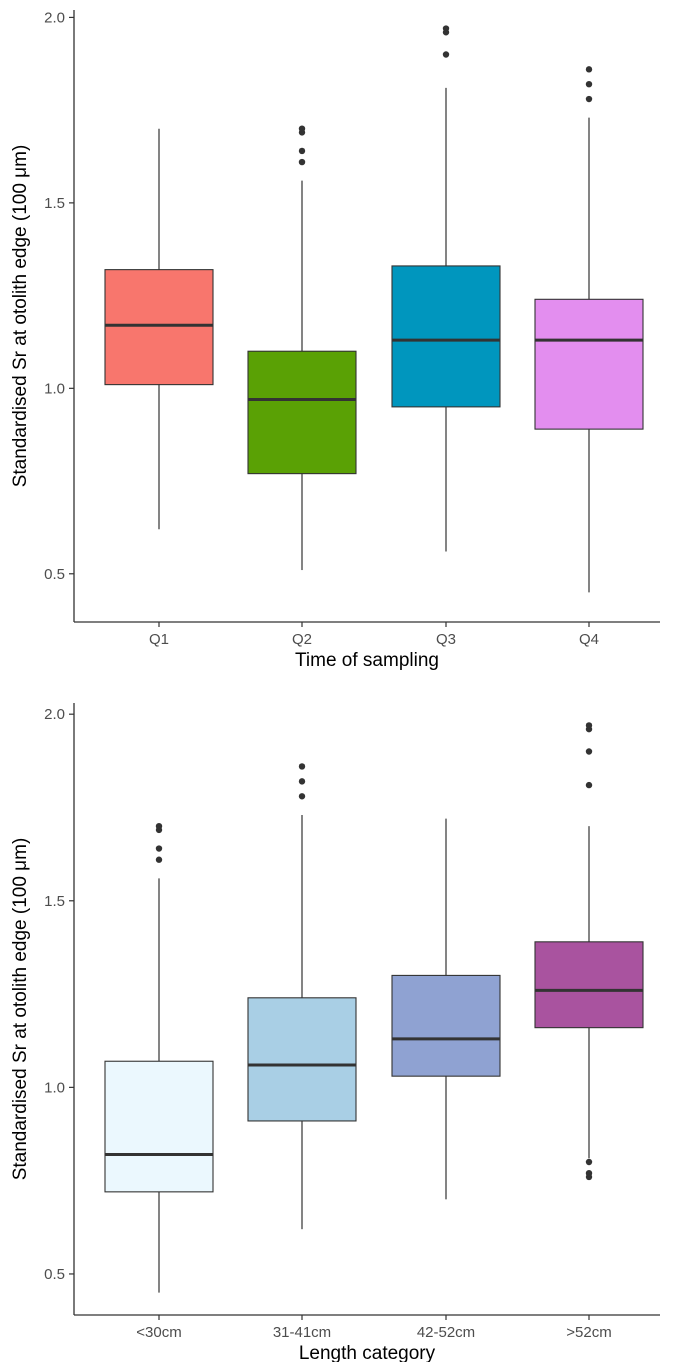 The height and width of the screenshot is (1362, 680). Describe the element at coordinates (302, 639) in the screenshot. I see `x-tick-label: Q2` at that location.